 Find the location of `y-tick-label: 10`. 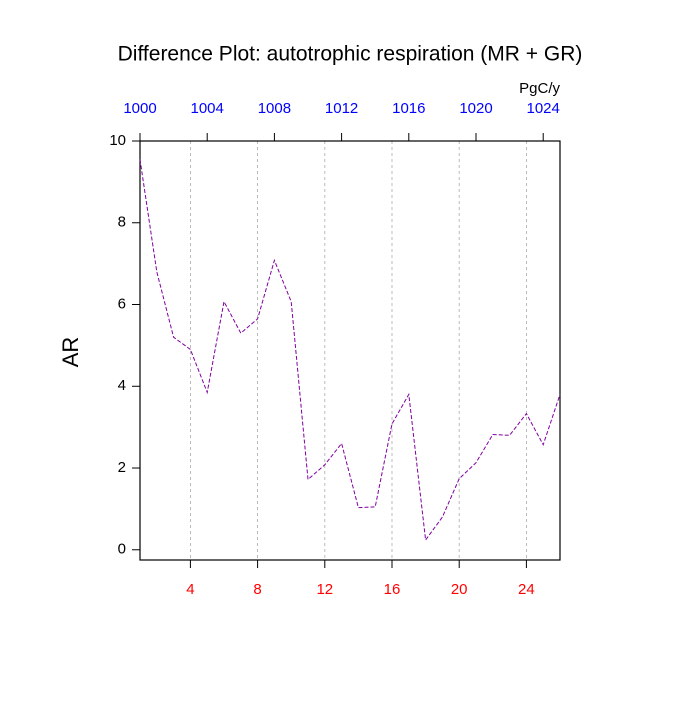

y-tick-label: 10 is located at coordinates (117, 140).